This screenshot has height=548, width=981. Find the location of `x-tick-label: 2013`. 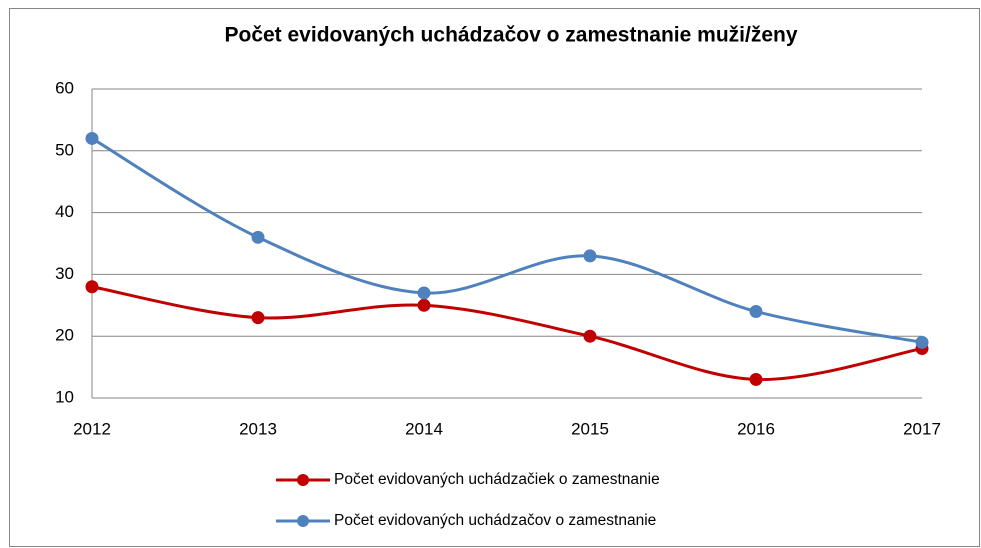

x-tick-label: 2013 is located at coordinates (258, 428).